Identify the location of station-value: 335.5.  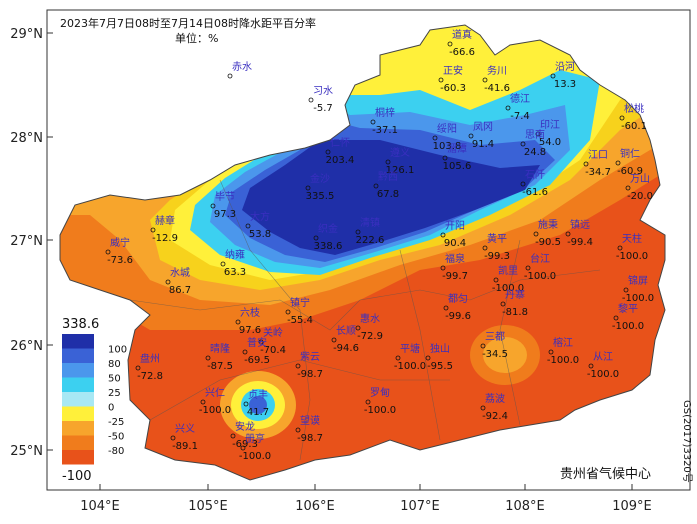
(320, 196).